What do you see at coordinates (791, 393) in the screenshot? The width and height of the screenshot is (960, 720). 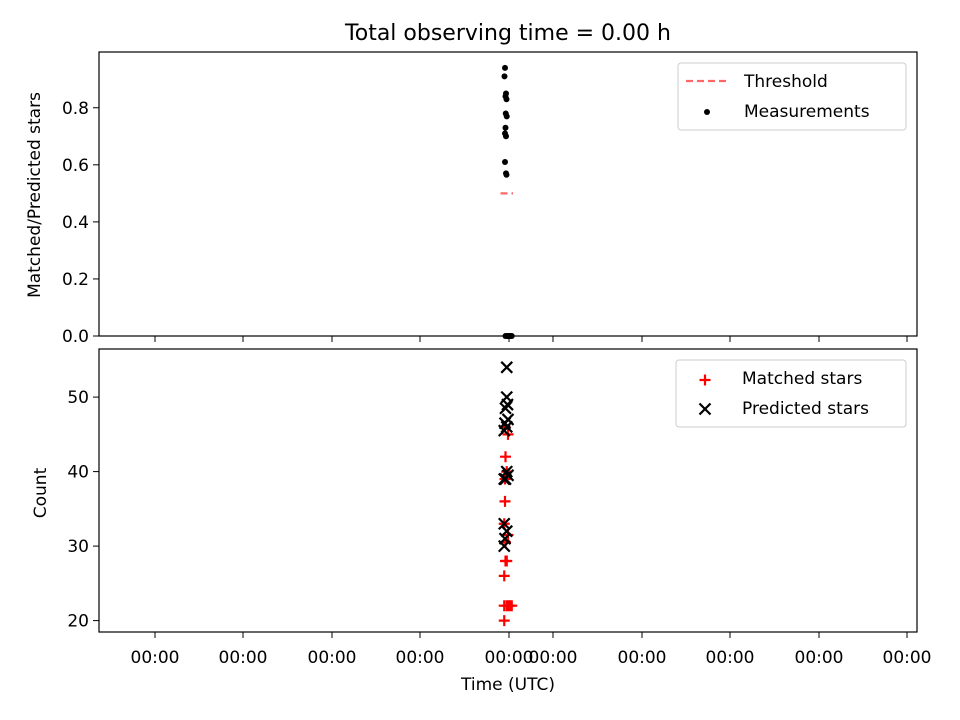 I see `bottom-legend` at bounding box center [791, 393].